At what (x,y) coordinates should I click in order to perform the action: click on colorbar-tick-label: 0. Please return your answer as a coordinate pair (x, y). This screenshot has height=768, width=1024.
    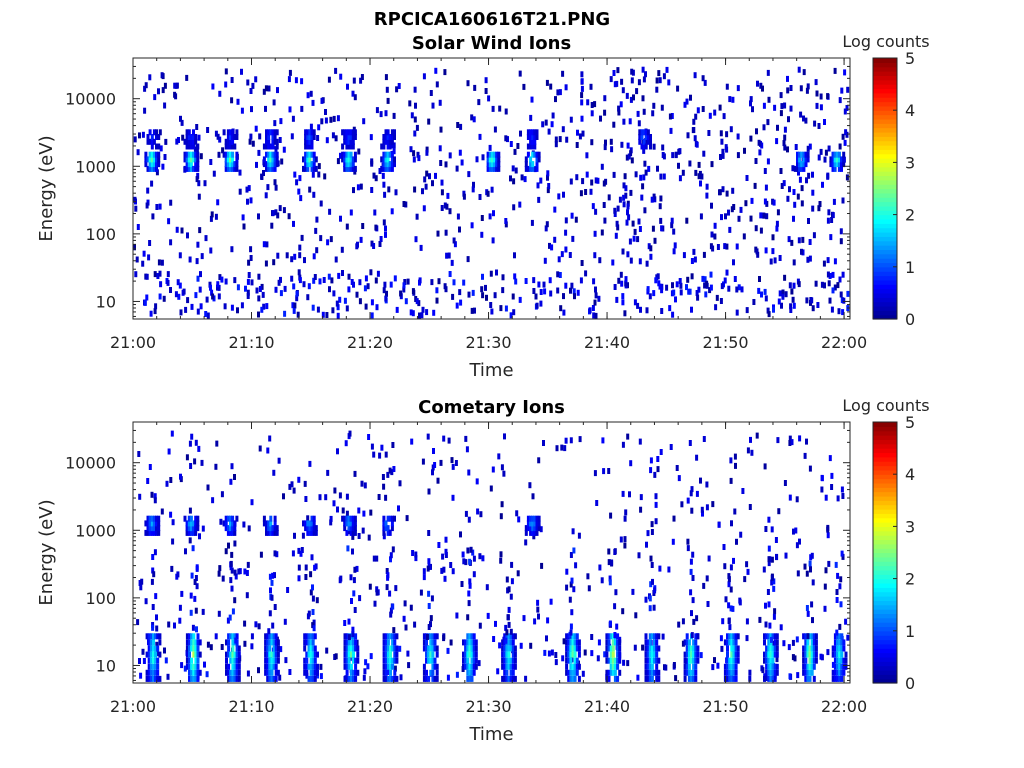
    Looking at the image, I should click on (910, 683).